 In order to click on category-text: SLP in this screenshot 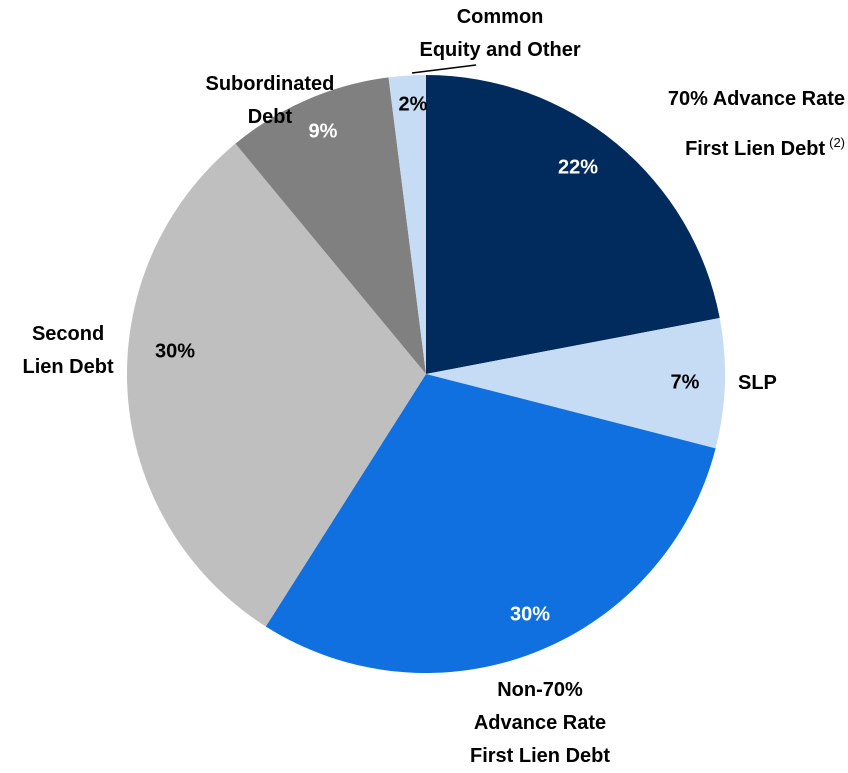, I will do `click(757, 383)`.